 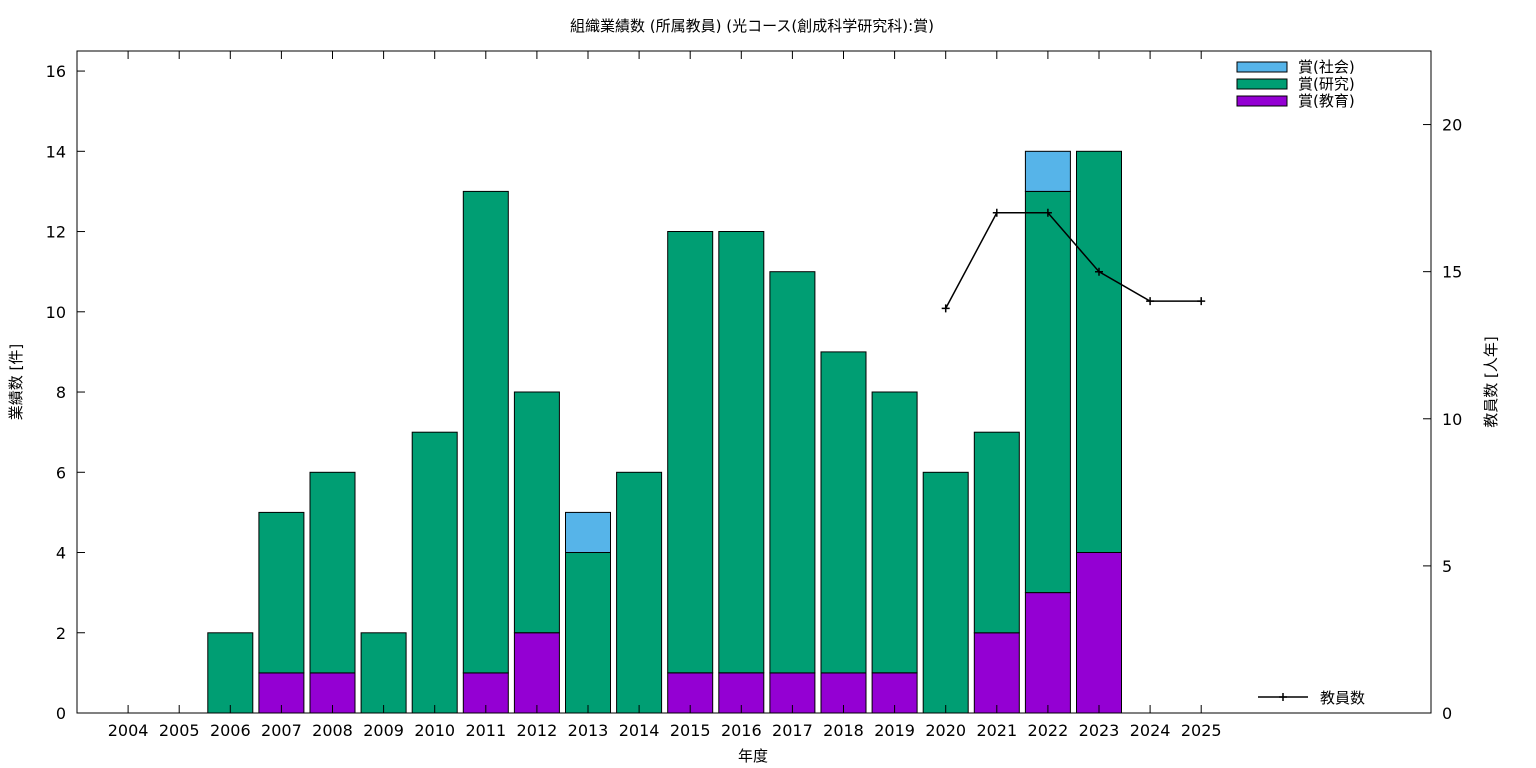 I want to click on x-tick-label: 2004, so click(x=128, y=730).